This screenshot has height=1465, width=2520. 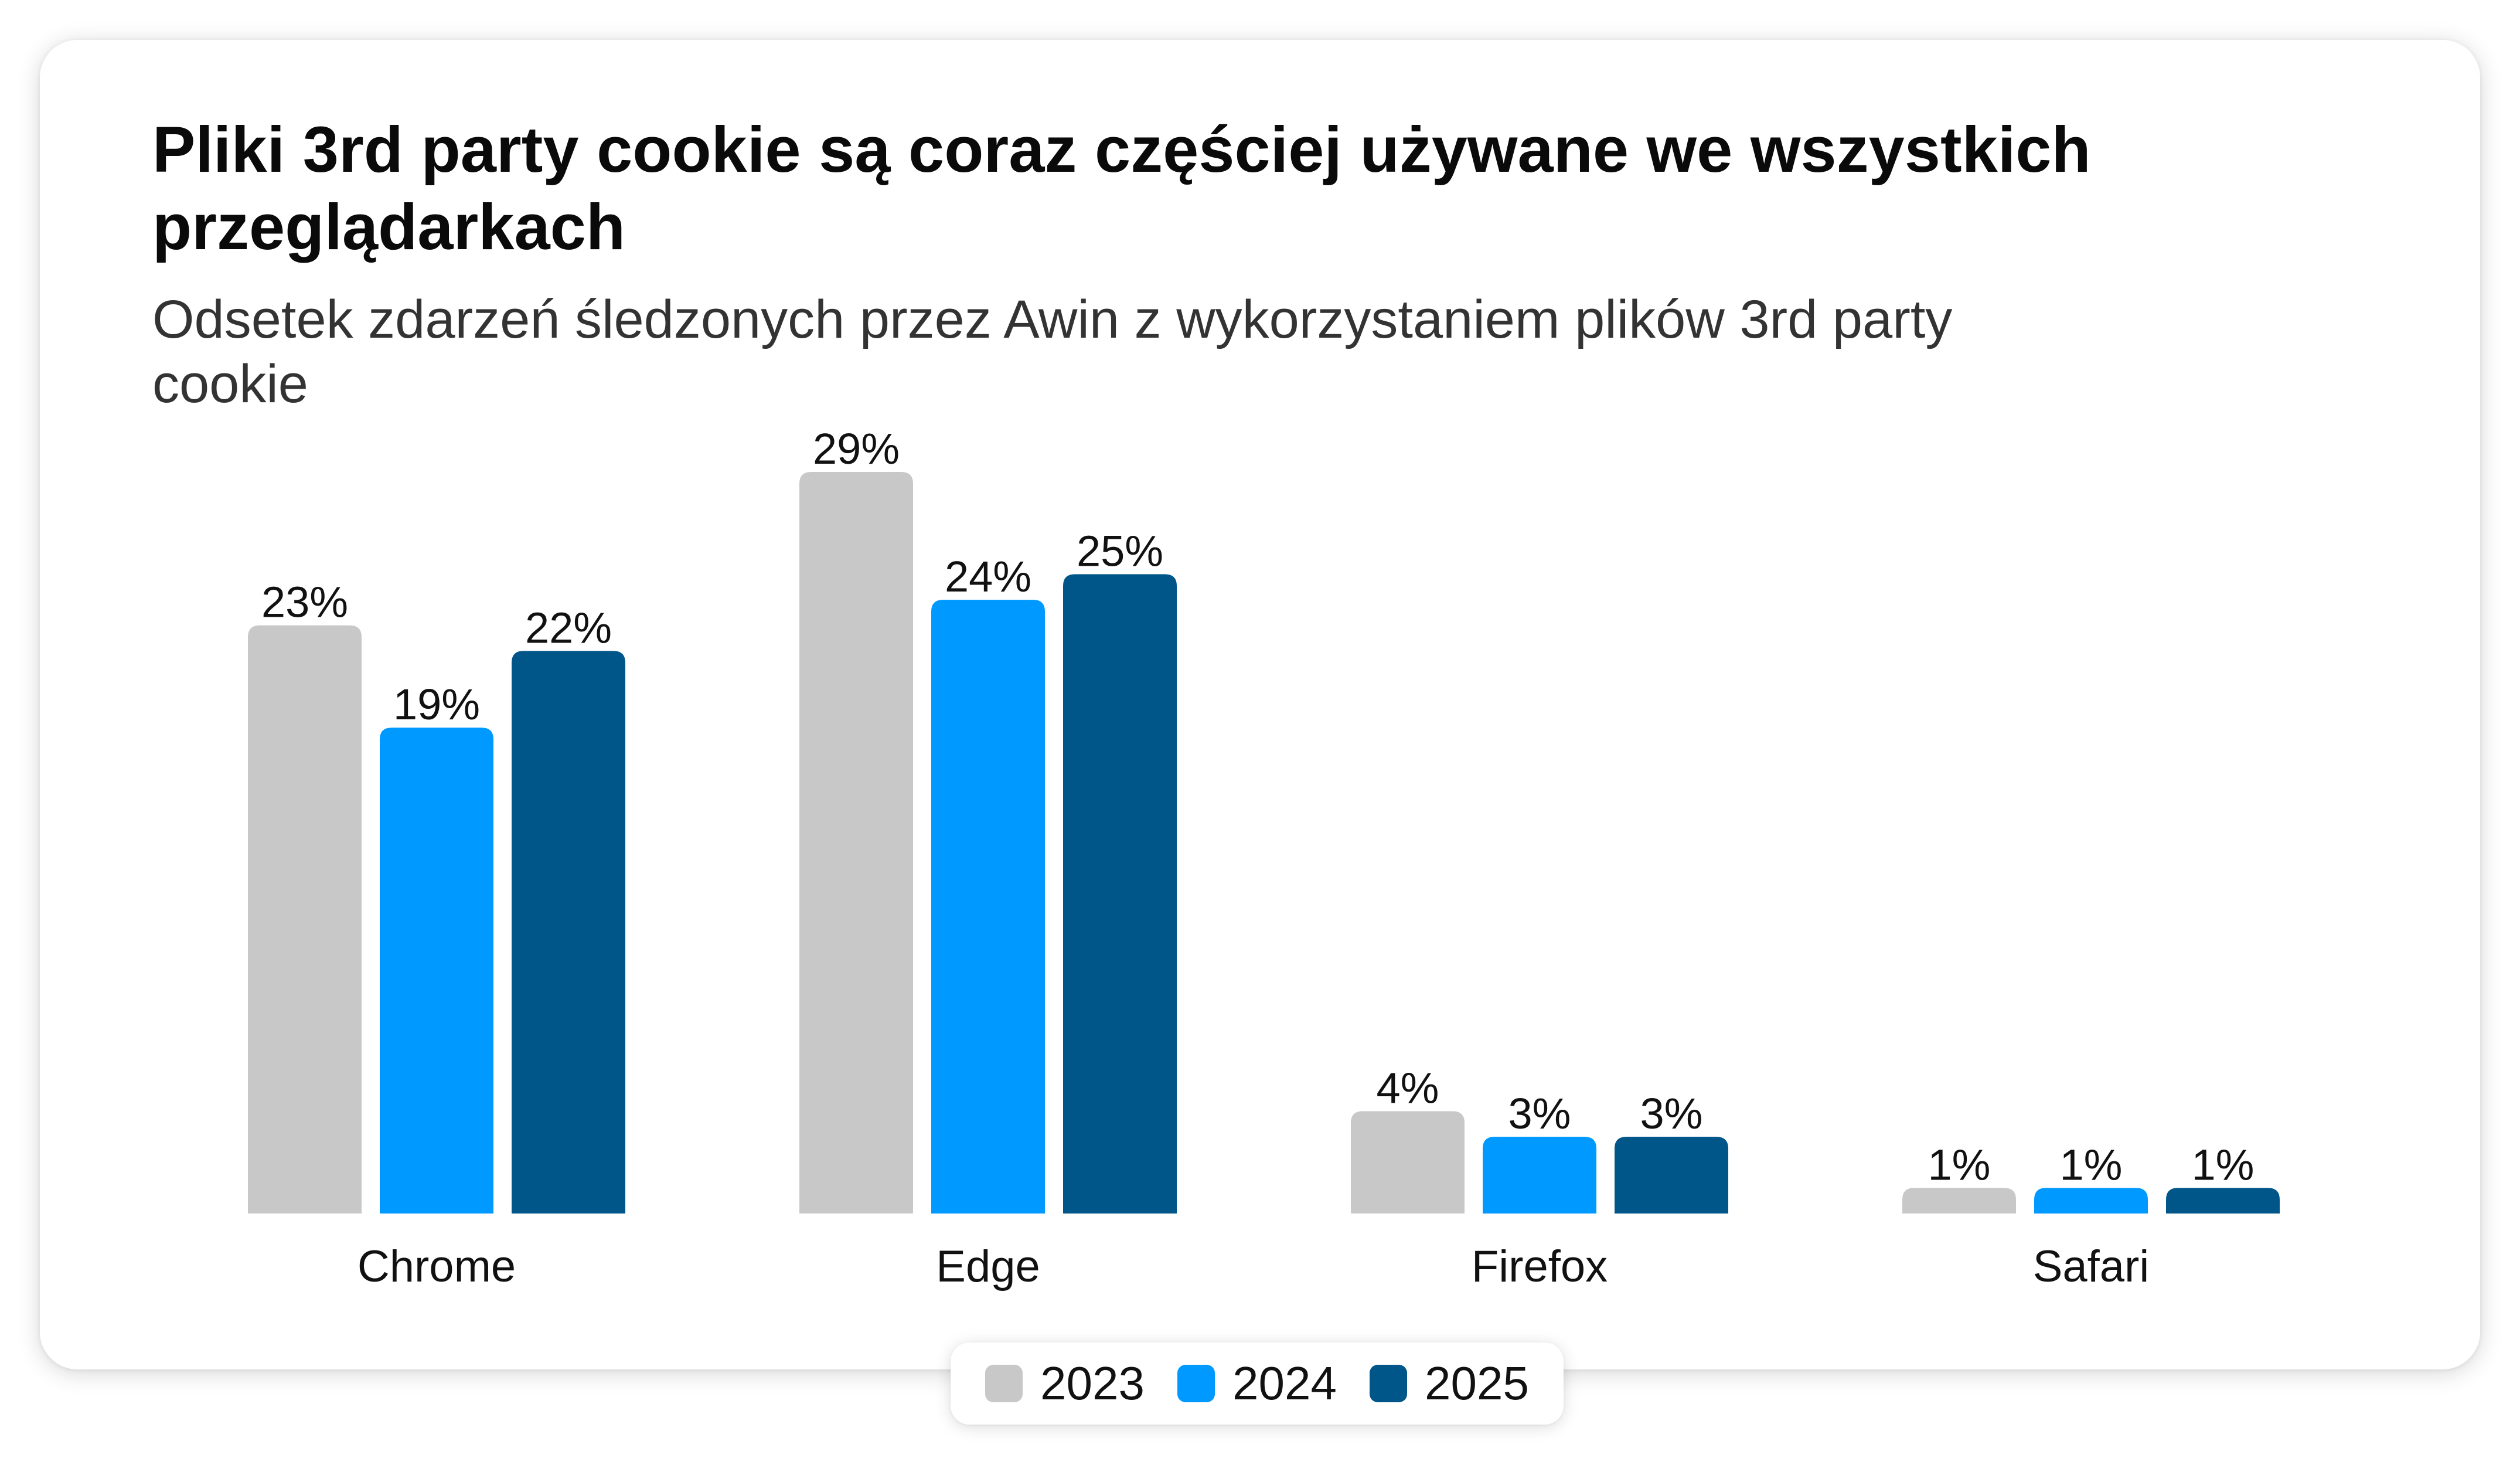 I want to click on value-label-chrome-2024: 19%, so click(x=436, y=704).